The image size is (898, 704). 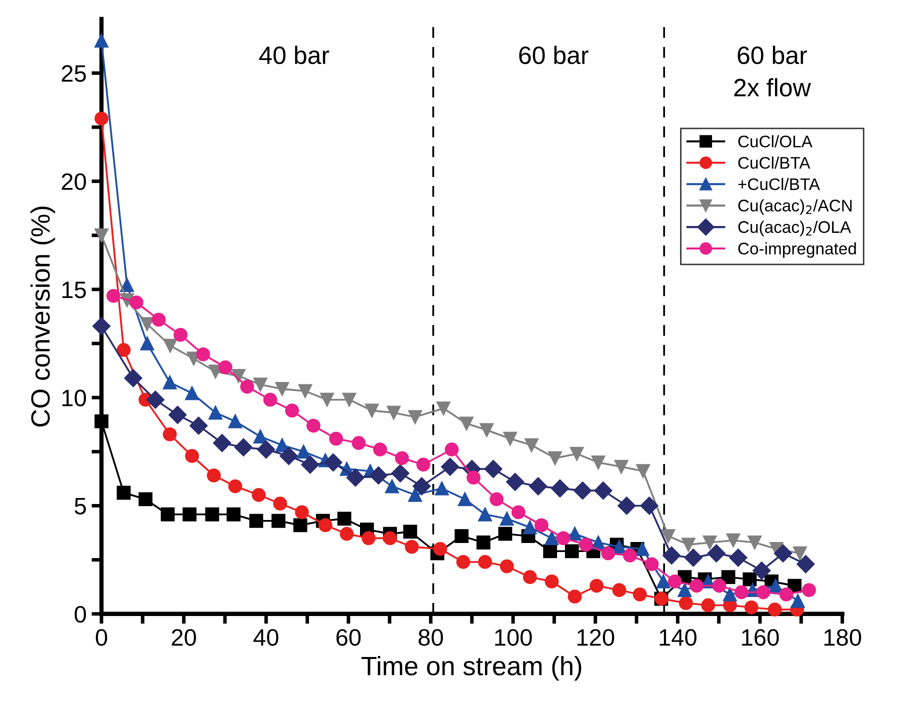 What do you see at coordinates (102, 637) in the screenshot?
I see `x-tick-label: 0` at bounding box center [102, 637].